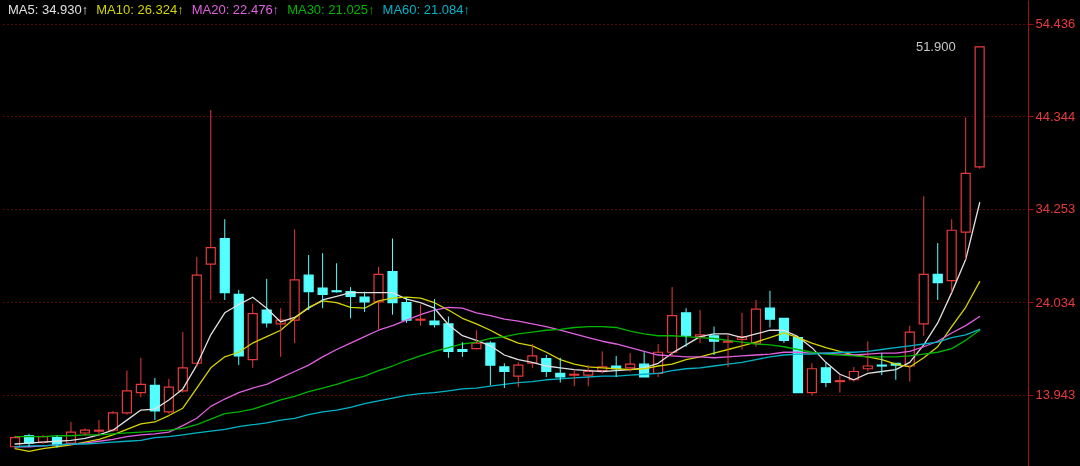  Describe the element at coordinates (235, 9) in the screenshot. I see `text: MA20: 22.476↑` at that location.